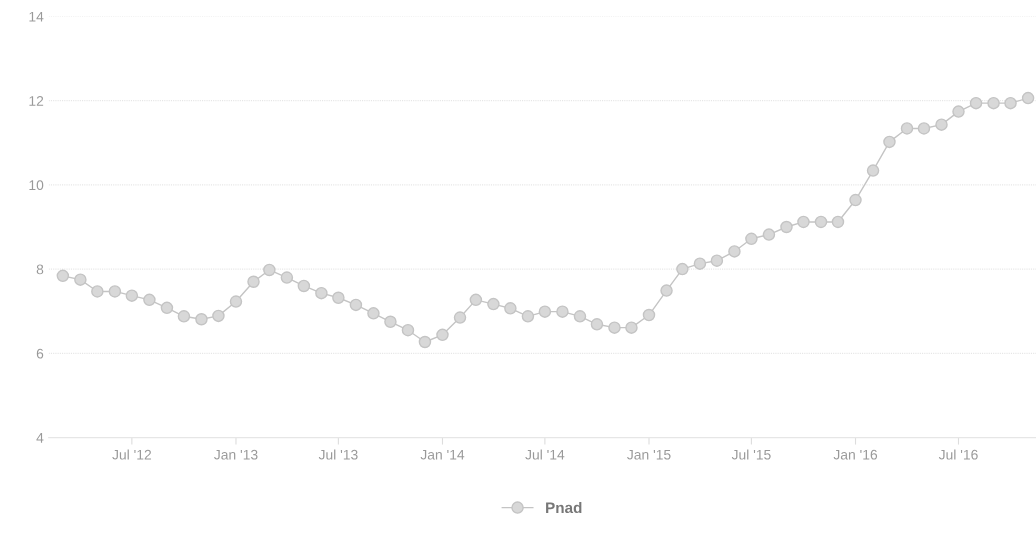  What do you see at coordinates (132, 454) in the screenshot?
I see `x-tick-label: Jul '12` at bounding box center [132, 454].